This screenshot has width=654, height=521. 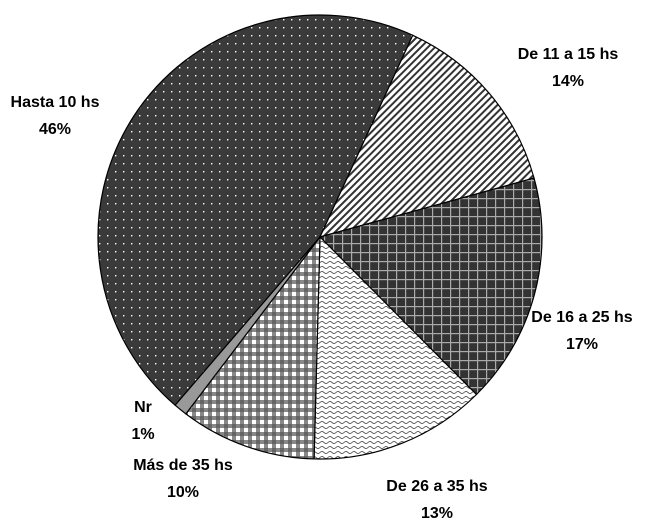 I want to click on slice-value: 46%, so click(x=55, y=129).